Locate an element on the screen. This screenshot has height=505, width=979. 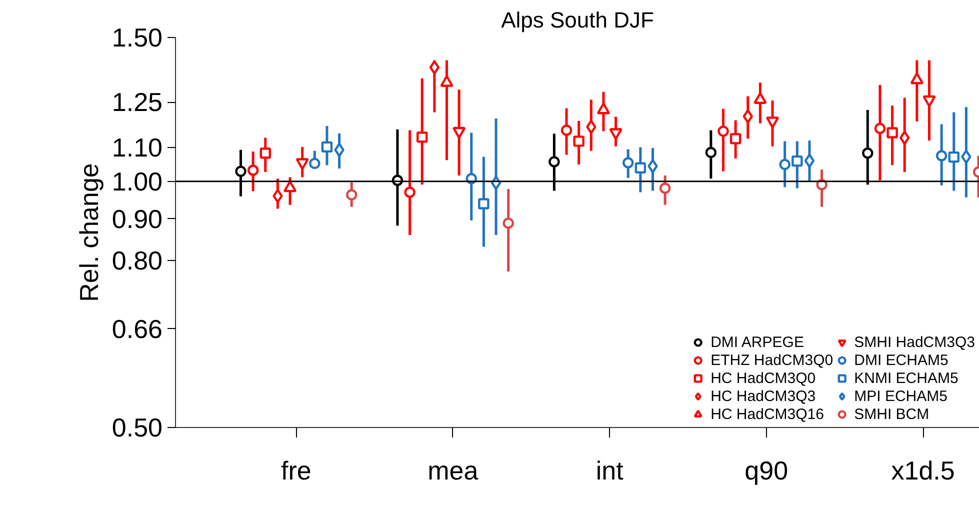
x-tick-label: mea is located at coordinates (453, 471).